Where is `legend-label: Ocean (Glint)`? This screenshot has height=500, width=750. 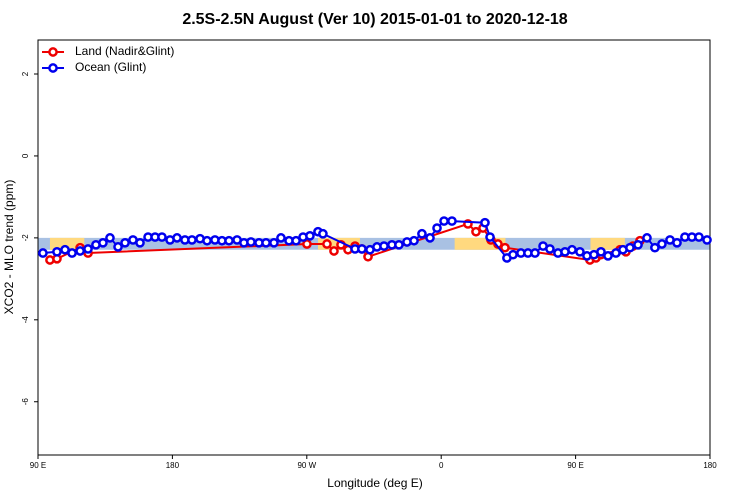 legend-label: Ocean (Glint) is located at coordinates (110, 67).